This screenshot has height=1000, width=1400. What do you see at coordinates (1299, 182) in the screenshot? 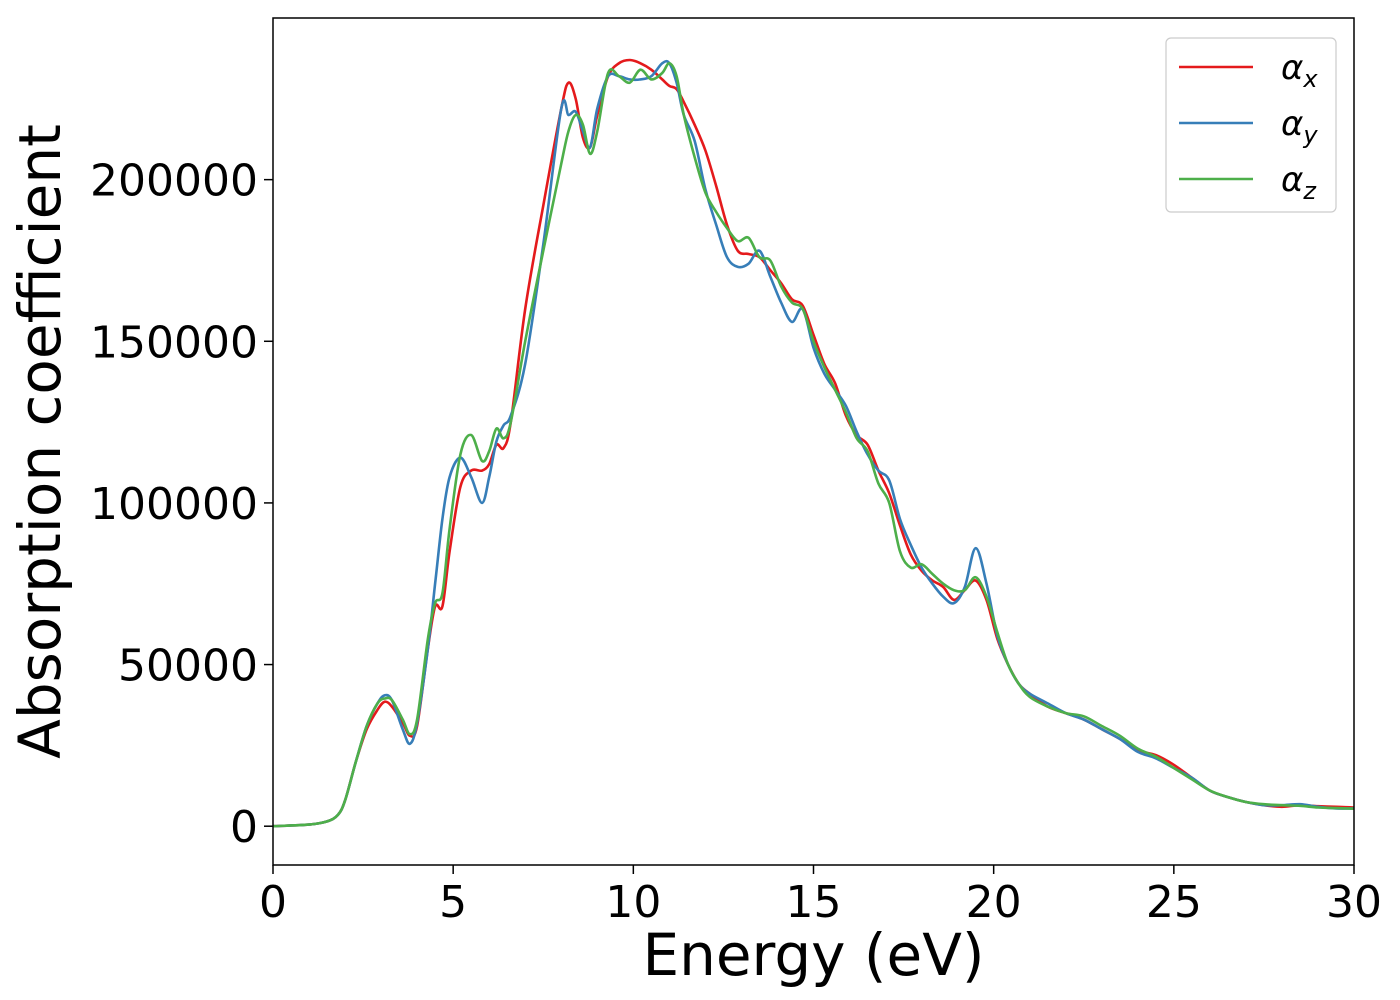
I see `legend-label-z: αz` at bounding box center [1299, 182].